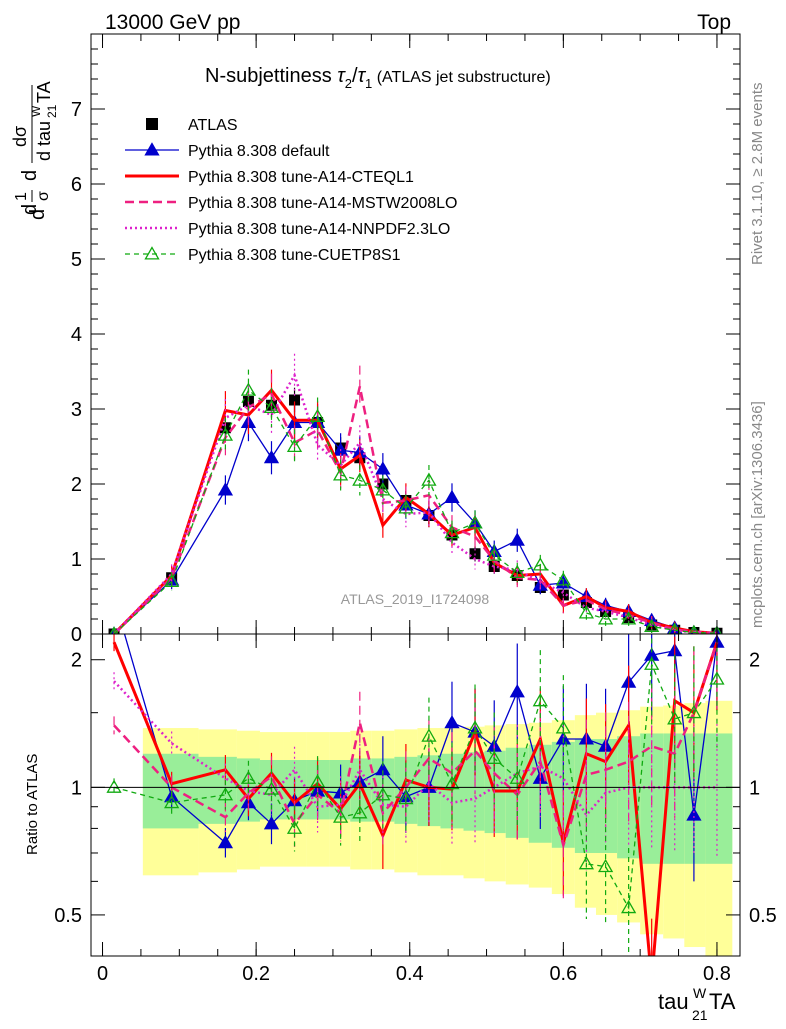 This screenshot has height=1029, width=786. What do you see at coordinates (44, 141) in the screenshot?
I see `ylabel-dtau: d tau` at bounding box center [44, 141].